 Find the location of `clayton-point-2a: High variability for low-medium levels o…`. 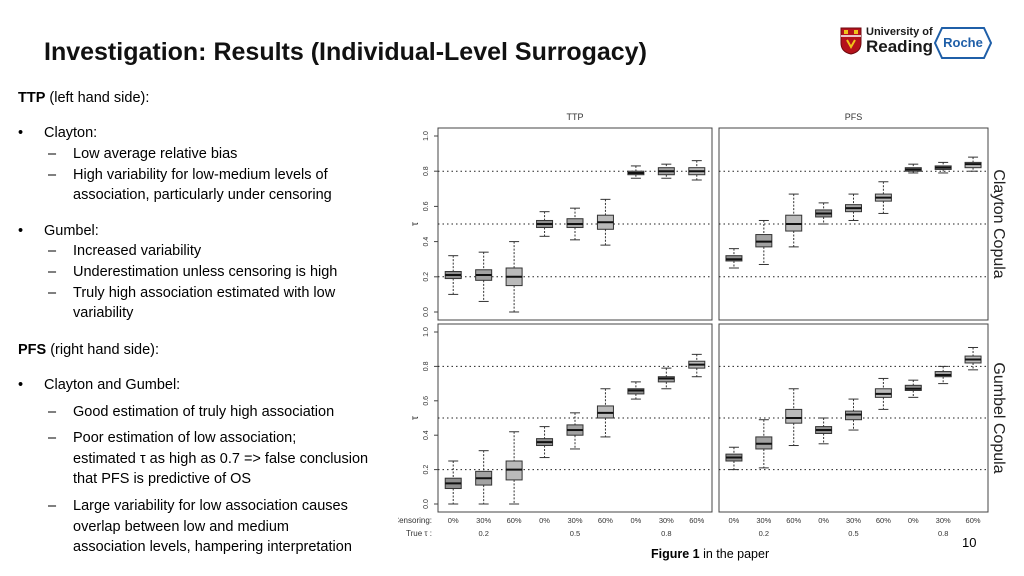

clayton-point-2a: High variability for low-medium levels o… is located at coordinates (200, 175).